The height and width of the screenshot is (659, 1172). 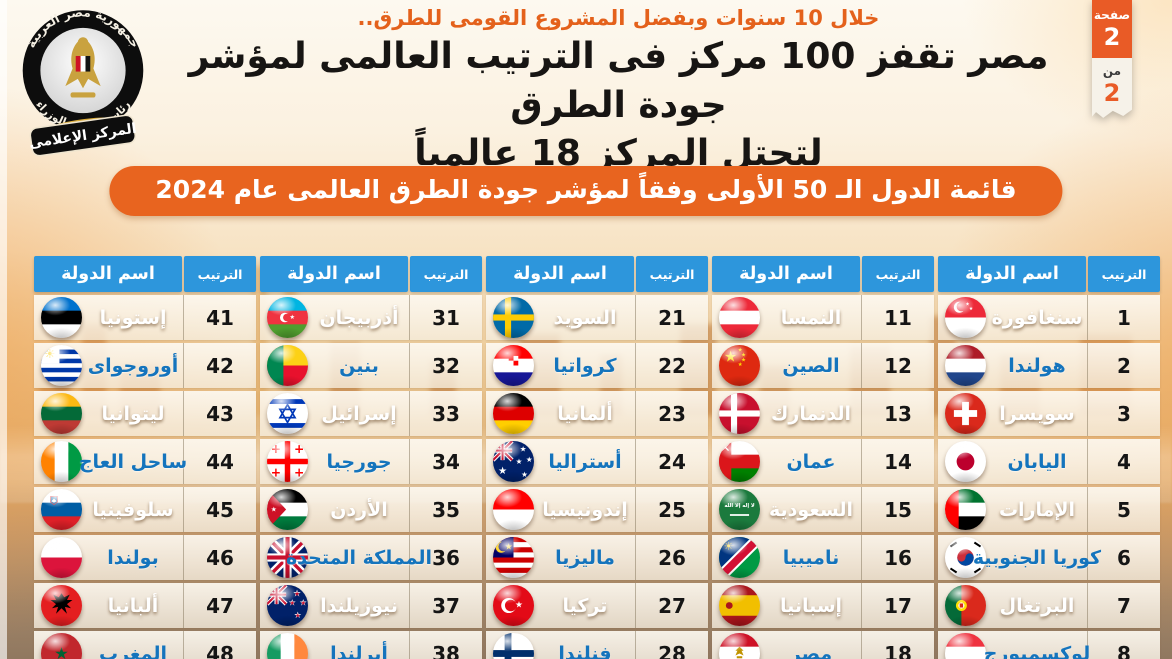 I want to click on country-name: ألمانيا, so click(x=585, y=413).